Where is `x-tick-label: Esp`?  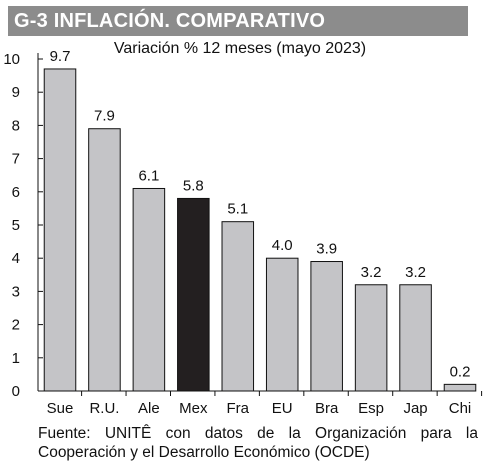 x-tick-label: Esp is located at coordinates (371, 408).